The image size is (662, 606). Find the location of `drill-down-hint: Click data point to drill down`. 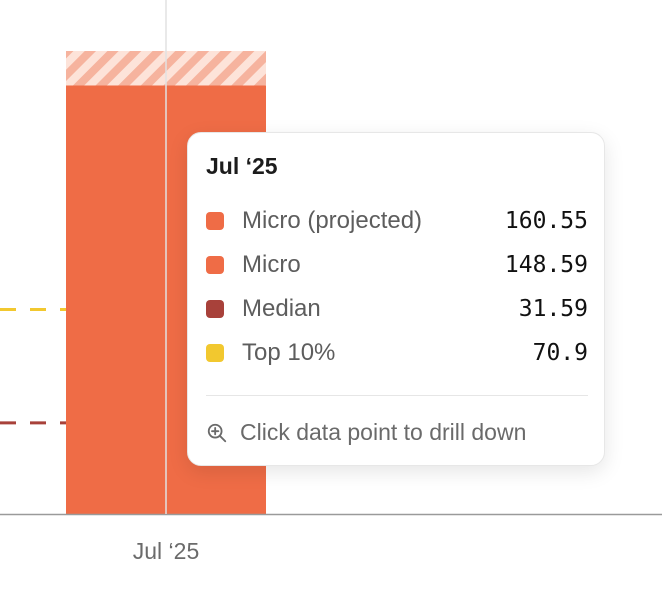

drill-down-hint: Click data point to drill down is located at coordinates (366, 432).